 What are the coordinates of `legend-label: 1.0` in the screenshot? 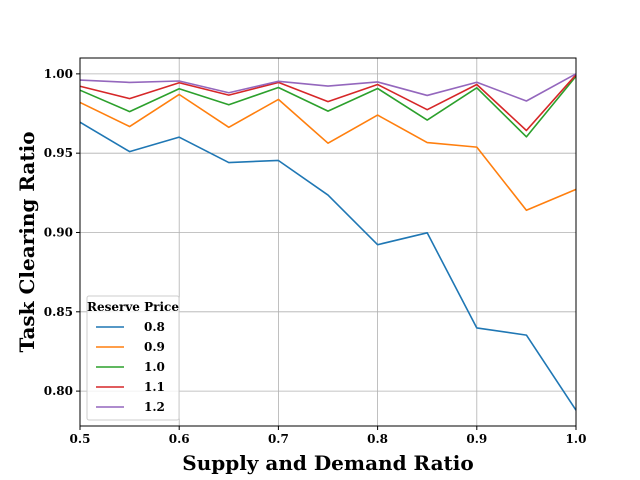 It's located at (154, 367).